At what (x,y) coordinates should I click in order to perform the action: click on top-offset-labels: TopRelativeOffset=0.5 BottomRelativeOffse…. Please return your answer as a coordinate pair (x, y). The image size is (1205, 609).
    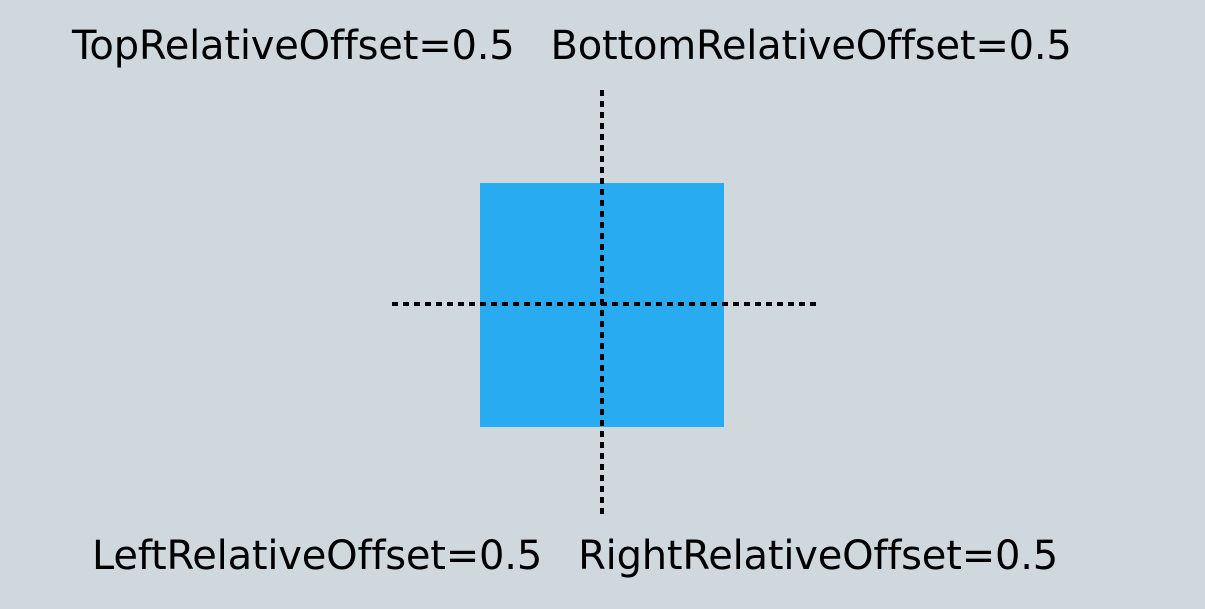
    Looking at the image, I should click on (572, 46).